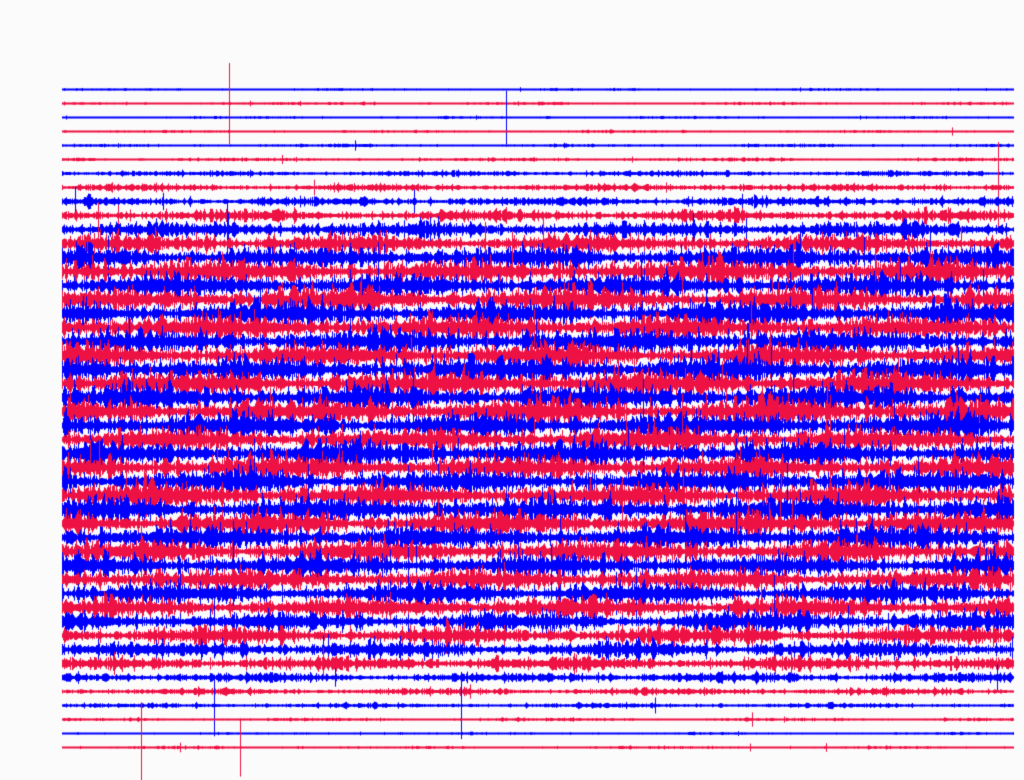  Describe the element at coordinates (30, 159) in the screenshot. I see `time-axis-label: 02:30` at that location.